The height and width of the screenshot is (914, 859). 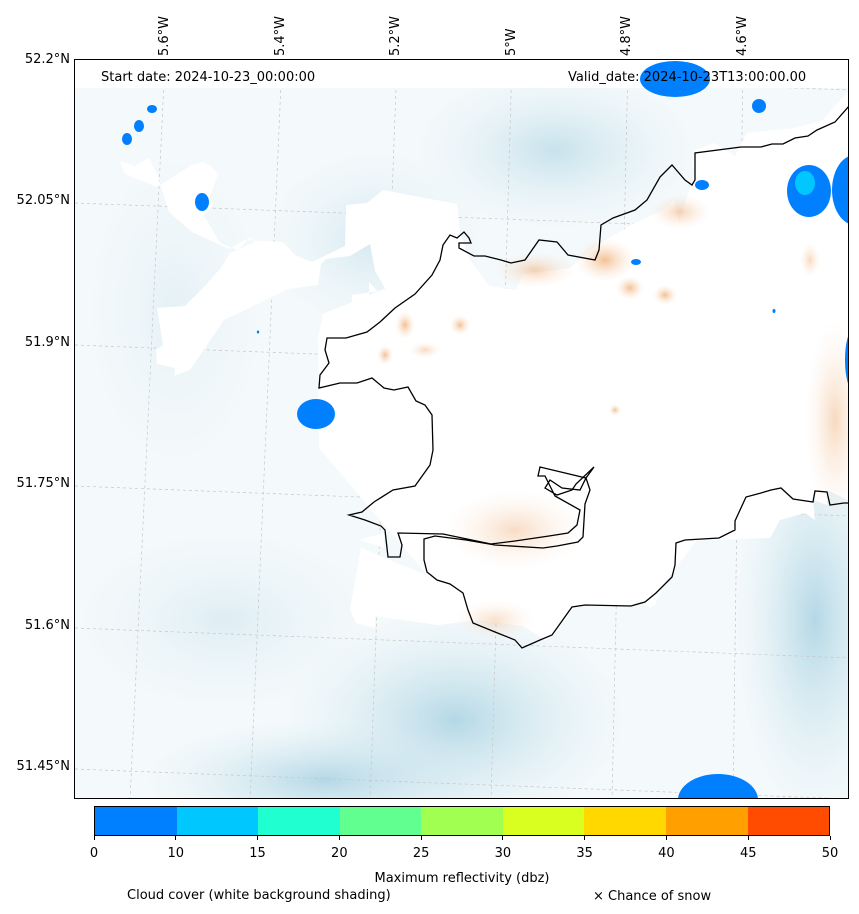 I want to click on reflectivity-colorbar, so click(x=462, y=821).